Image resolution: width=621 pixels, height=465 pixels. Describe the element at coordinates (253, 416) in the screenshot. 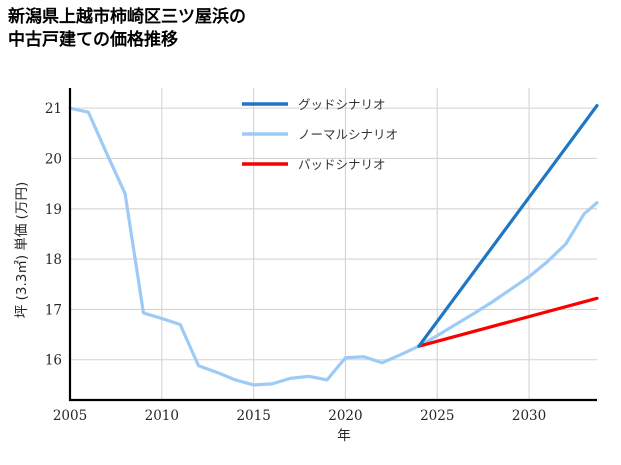

I see `x-tick-label: 2015` at that location.